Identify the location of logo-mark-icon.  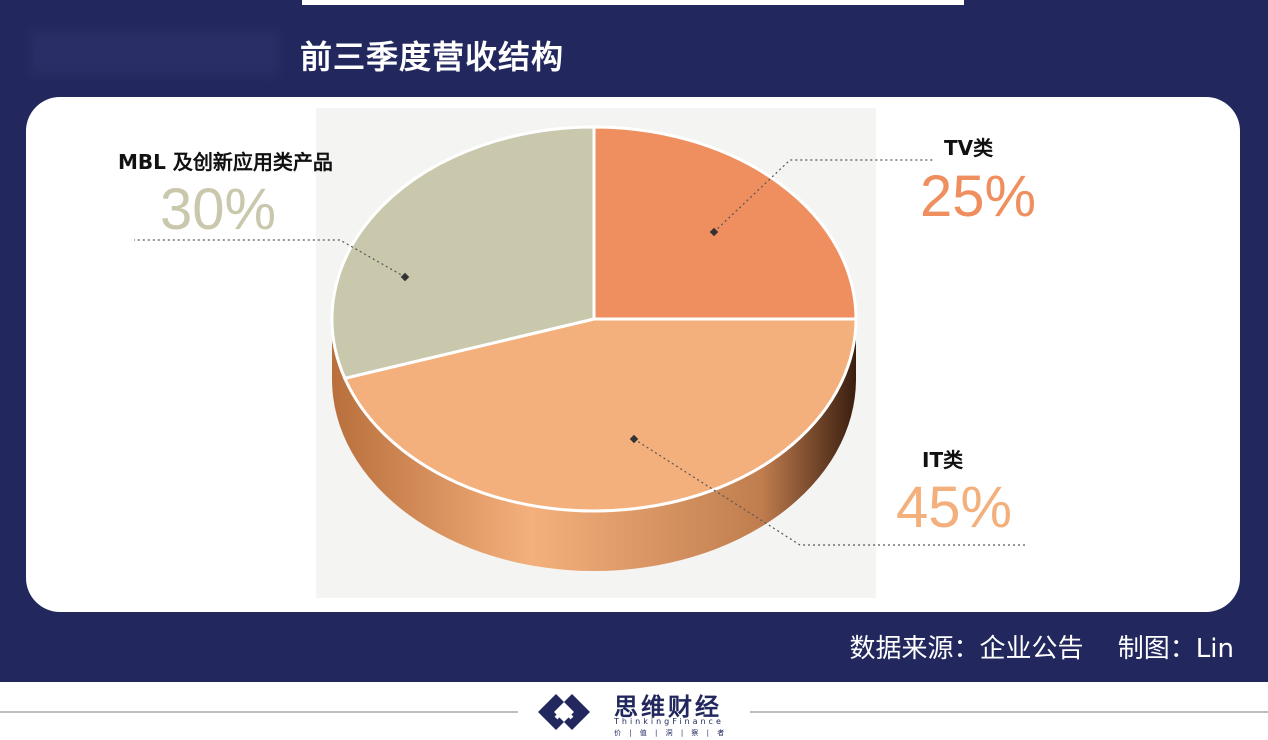
(564, 712).